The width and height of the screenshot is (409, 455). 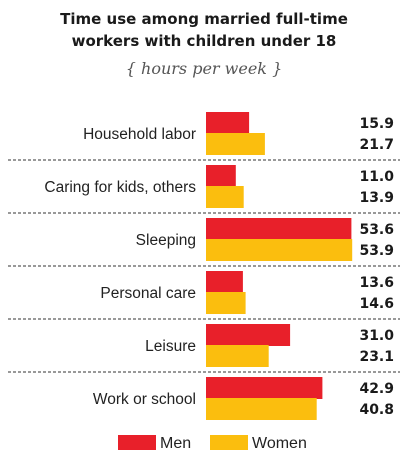 I want to click on value-label-men-leisure: 31.0, so click(x=376, y=336).